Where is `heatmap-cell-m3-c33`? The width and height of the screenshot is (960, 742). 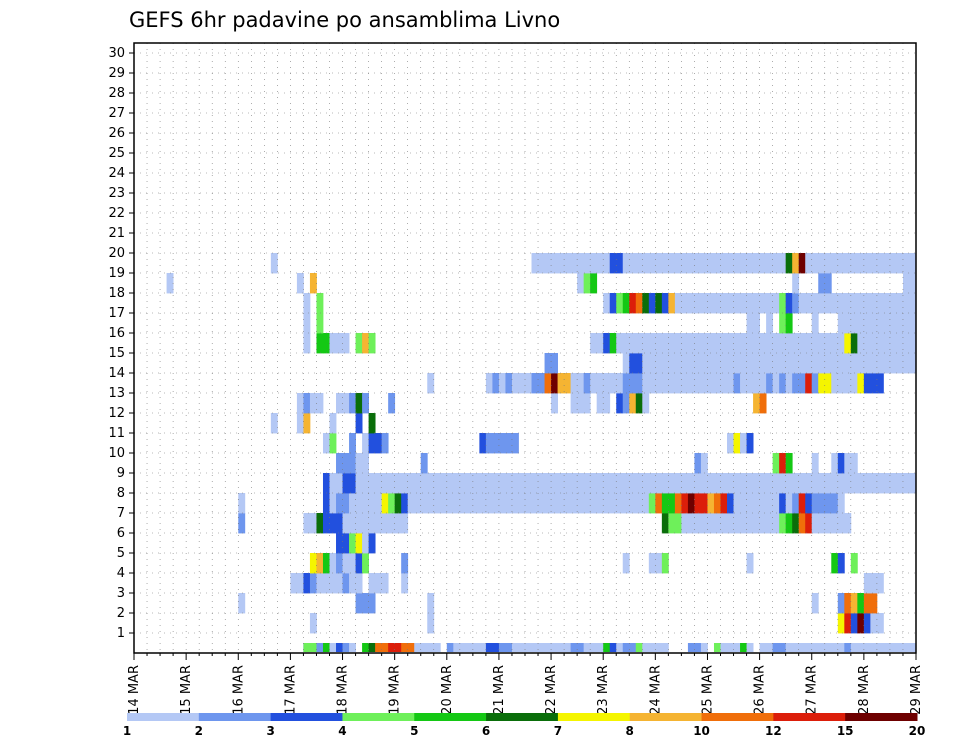
heatmap-cell-m3-c33 is located at coordinates (352, 583).